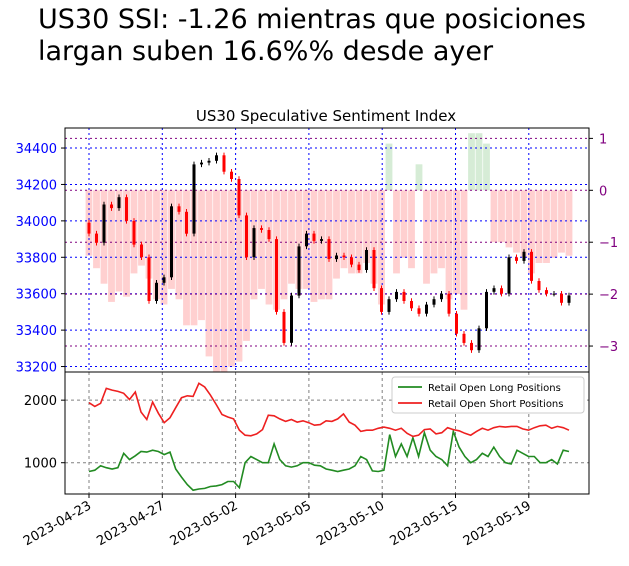 The height and width of the screenshot is (566, 629). I want to click on headline-line-2: largan suben 16.6%% desde ayer, so click(266, 51).